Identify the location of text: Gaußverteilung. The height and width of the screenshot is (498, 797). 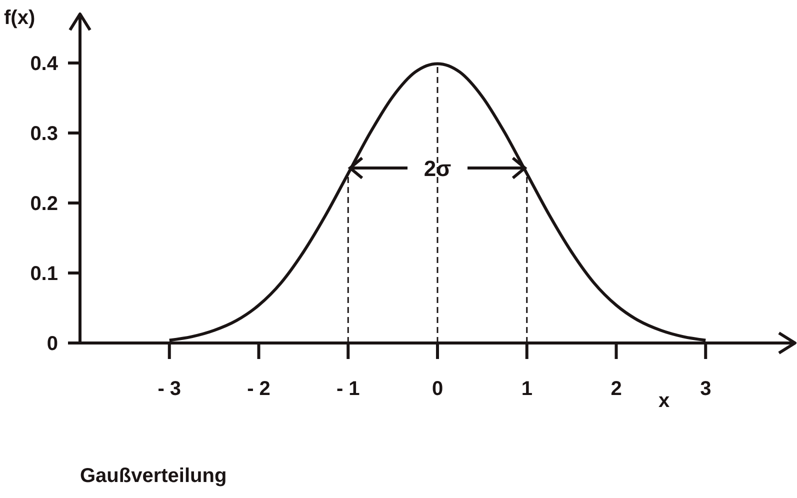
(153, 476).